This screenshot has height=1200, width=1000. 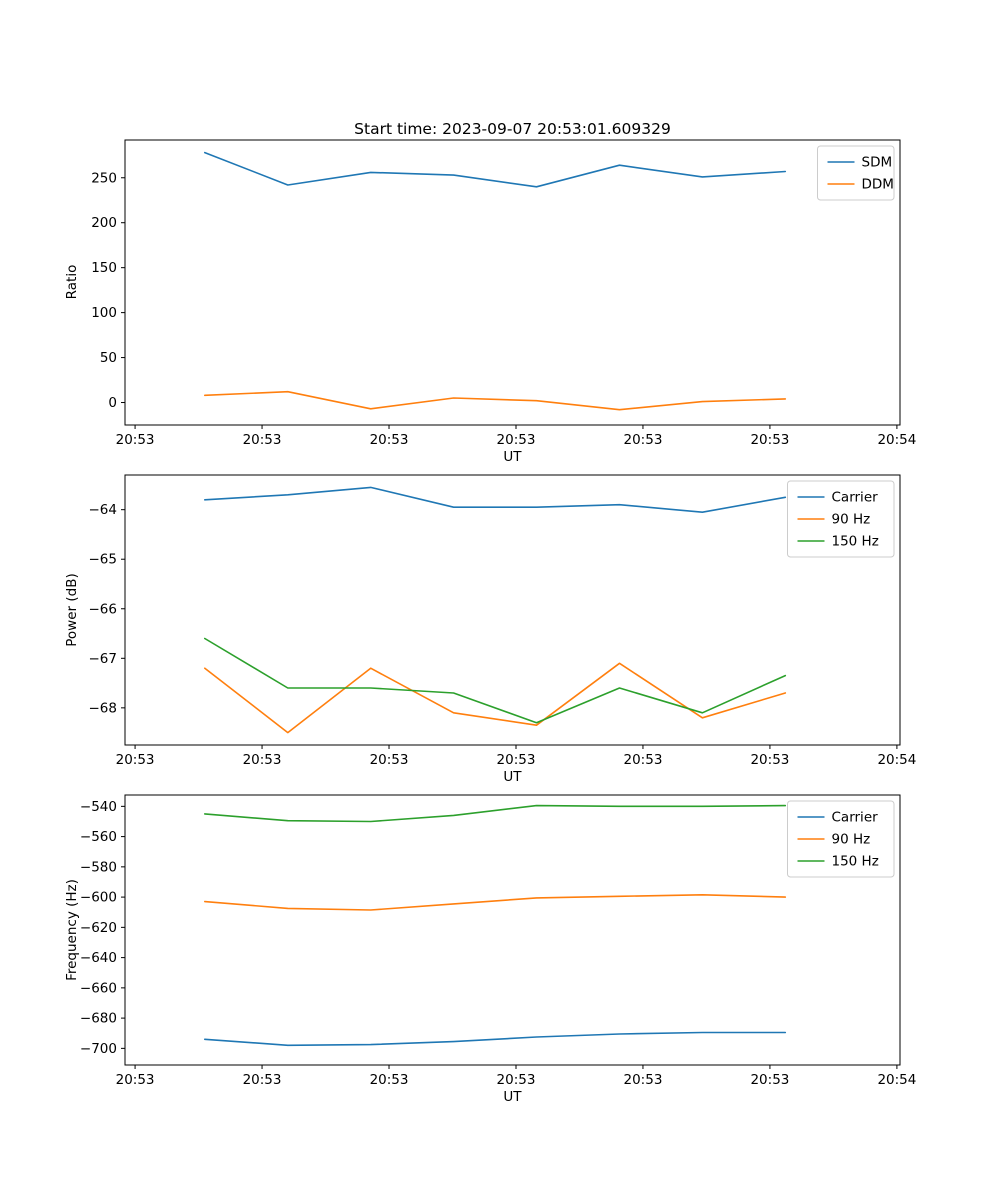 I want to click on series-line-sdm, so click(x=495, y=169).